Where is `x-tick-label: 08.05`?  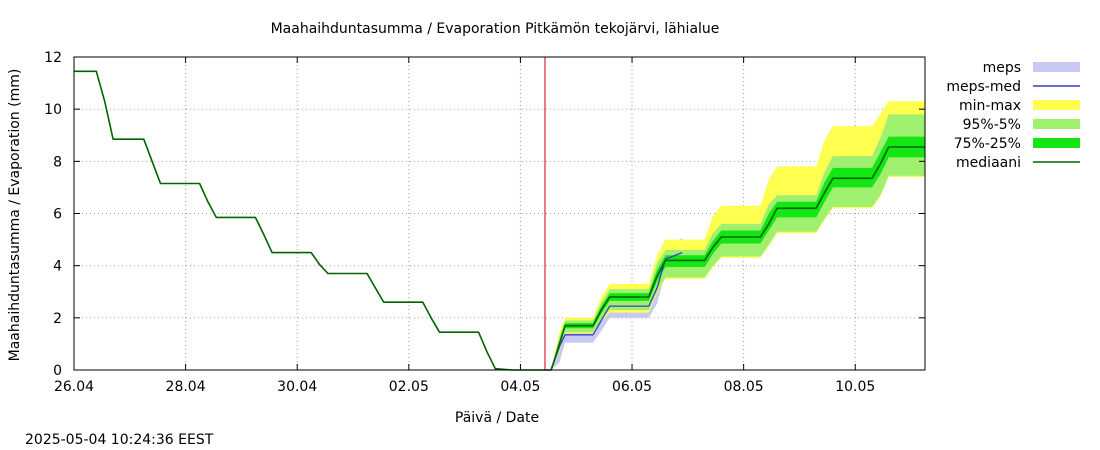
x-tick-label: 08.05 is located at coordinates (744, 387).